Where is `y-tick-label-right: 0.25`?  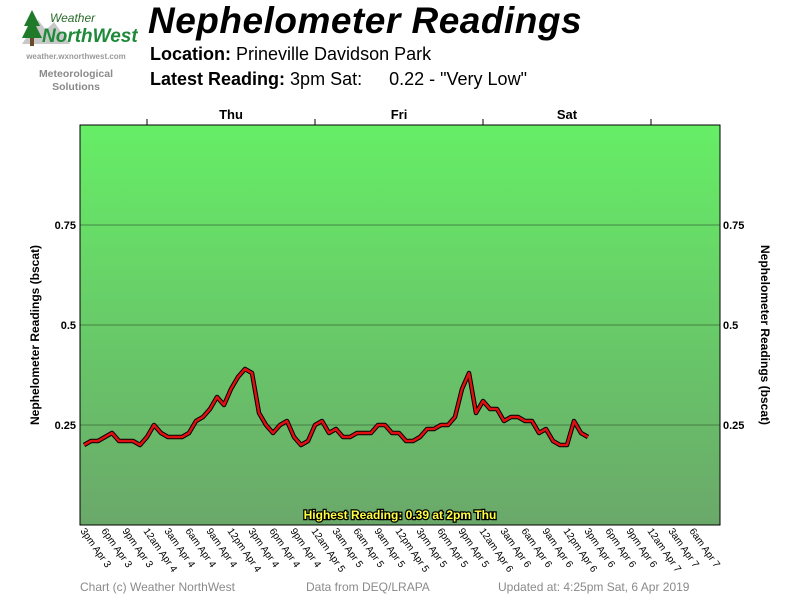 y-tick-label-right: 0.25 is located at coordinates (733, 426).